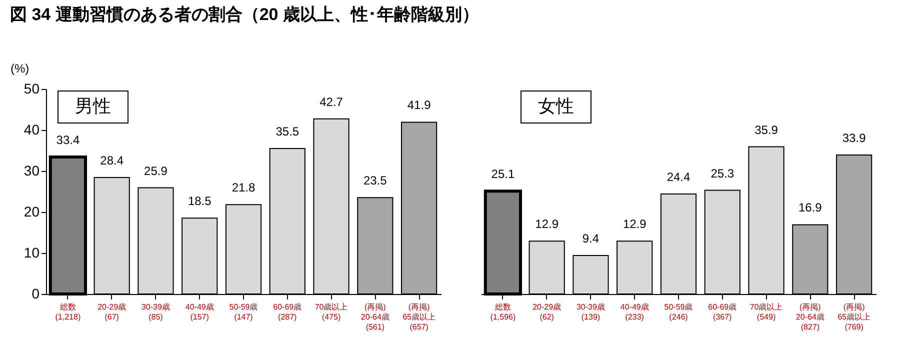  I want to click on data-label: 33.4, so click(68, 140).